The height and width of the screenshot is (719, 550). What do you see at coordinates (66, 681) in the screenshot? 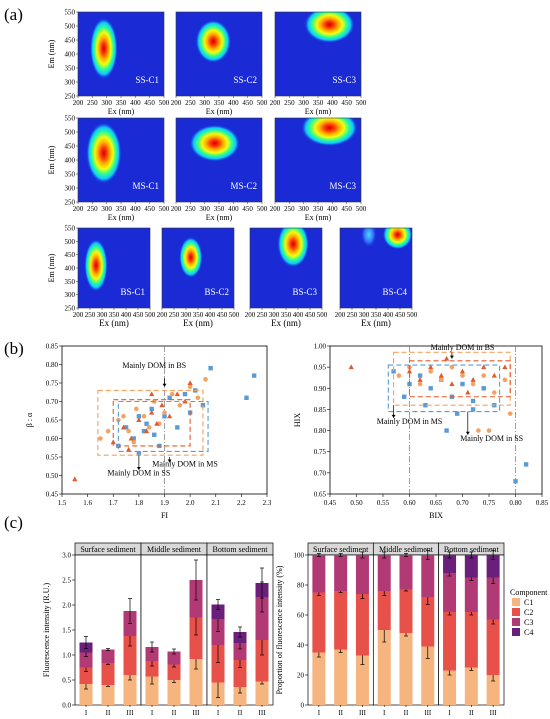
I see `y-tick-label: 0.5` at bounding box center [66, 681].